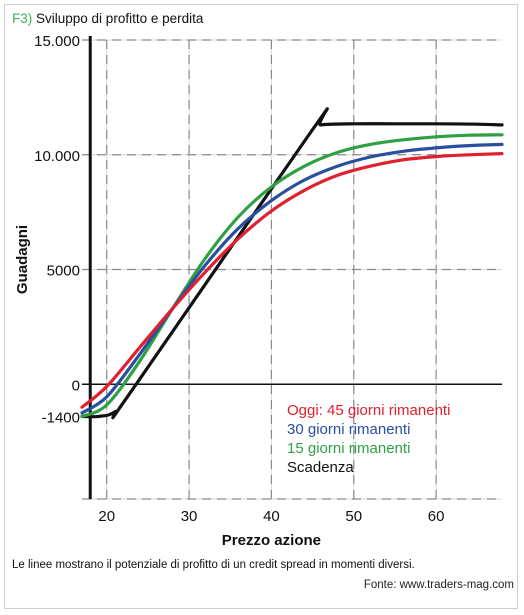 The image size is (524, 615). What do you see at coordinates (76, 385) in the screenshot?
I see `y-tick-label: 0` at bounding box center [76, 385].